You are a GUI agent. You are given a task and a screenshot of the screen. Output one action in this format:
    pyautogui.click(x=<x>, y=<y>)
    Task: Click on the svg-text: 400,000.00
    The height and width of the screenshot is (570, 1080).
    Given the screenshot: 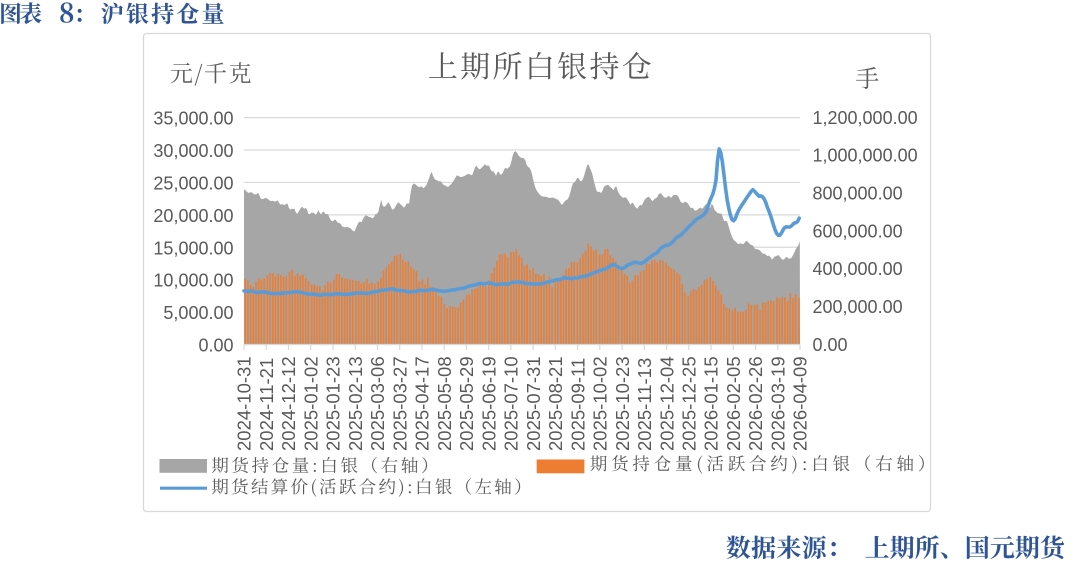 What is the action you would take?
    pyautogui.click(x=858, y=269)
    